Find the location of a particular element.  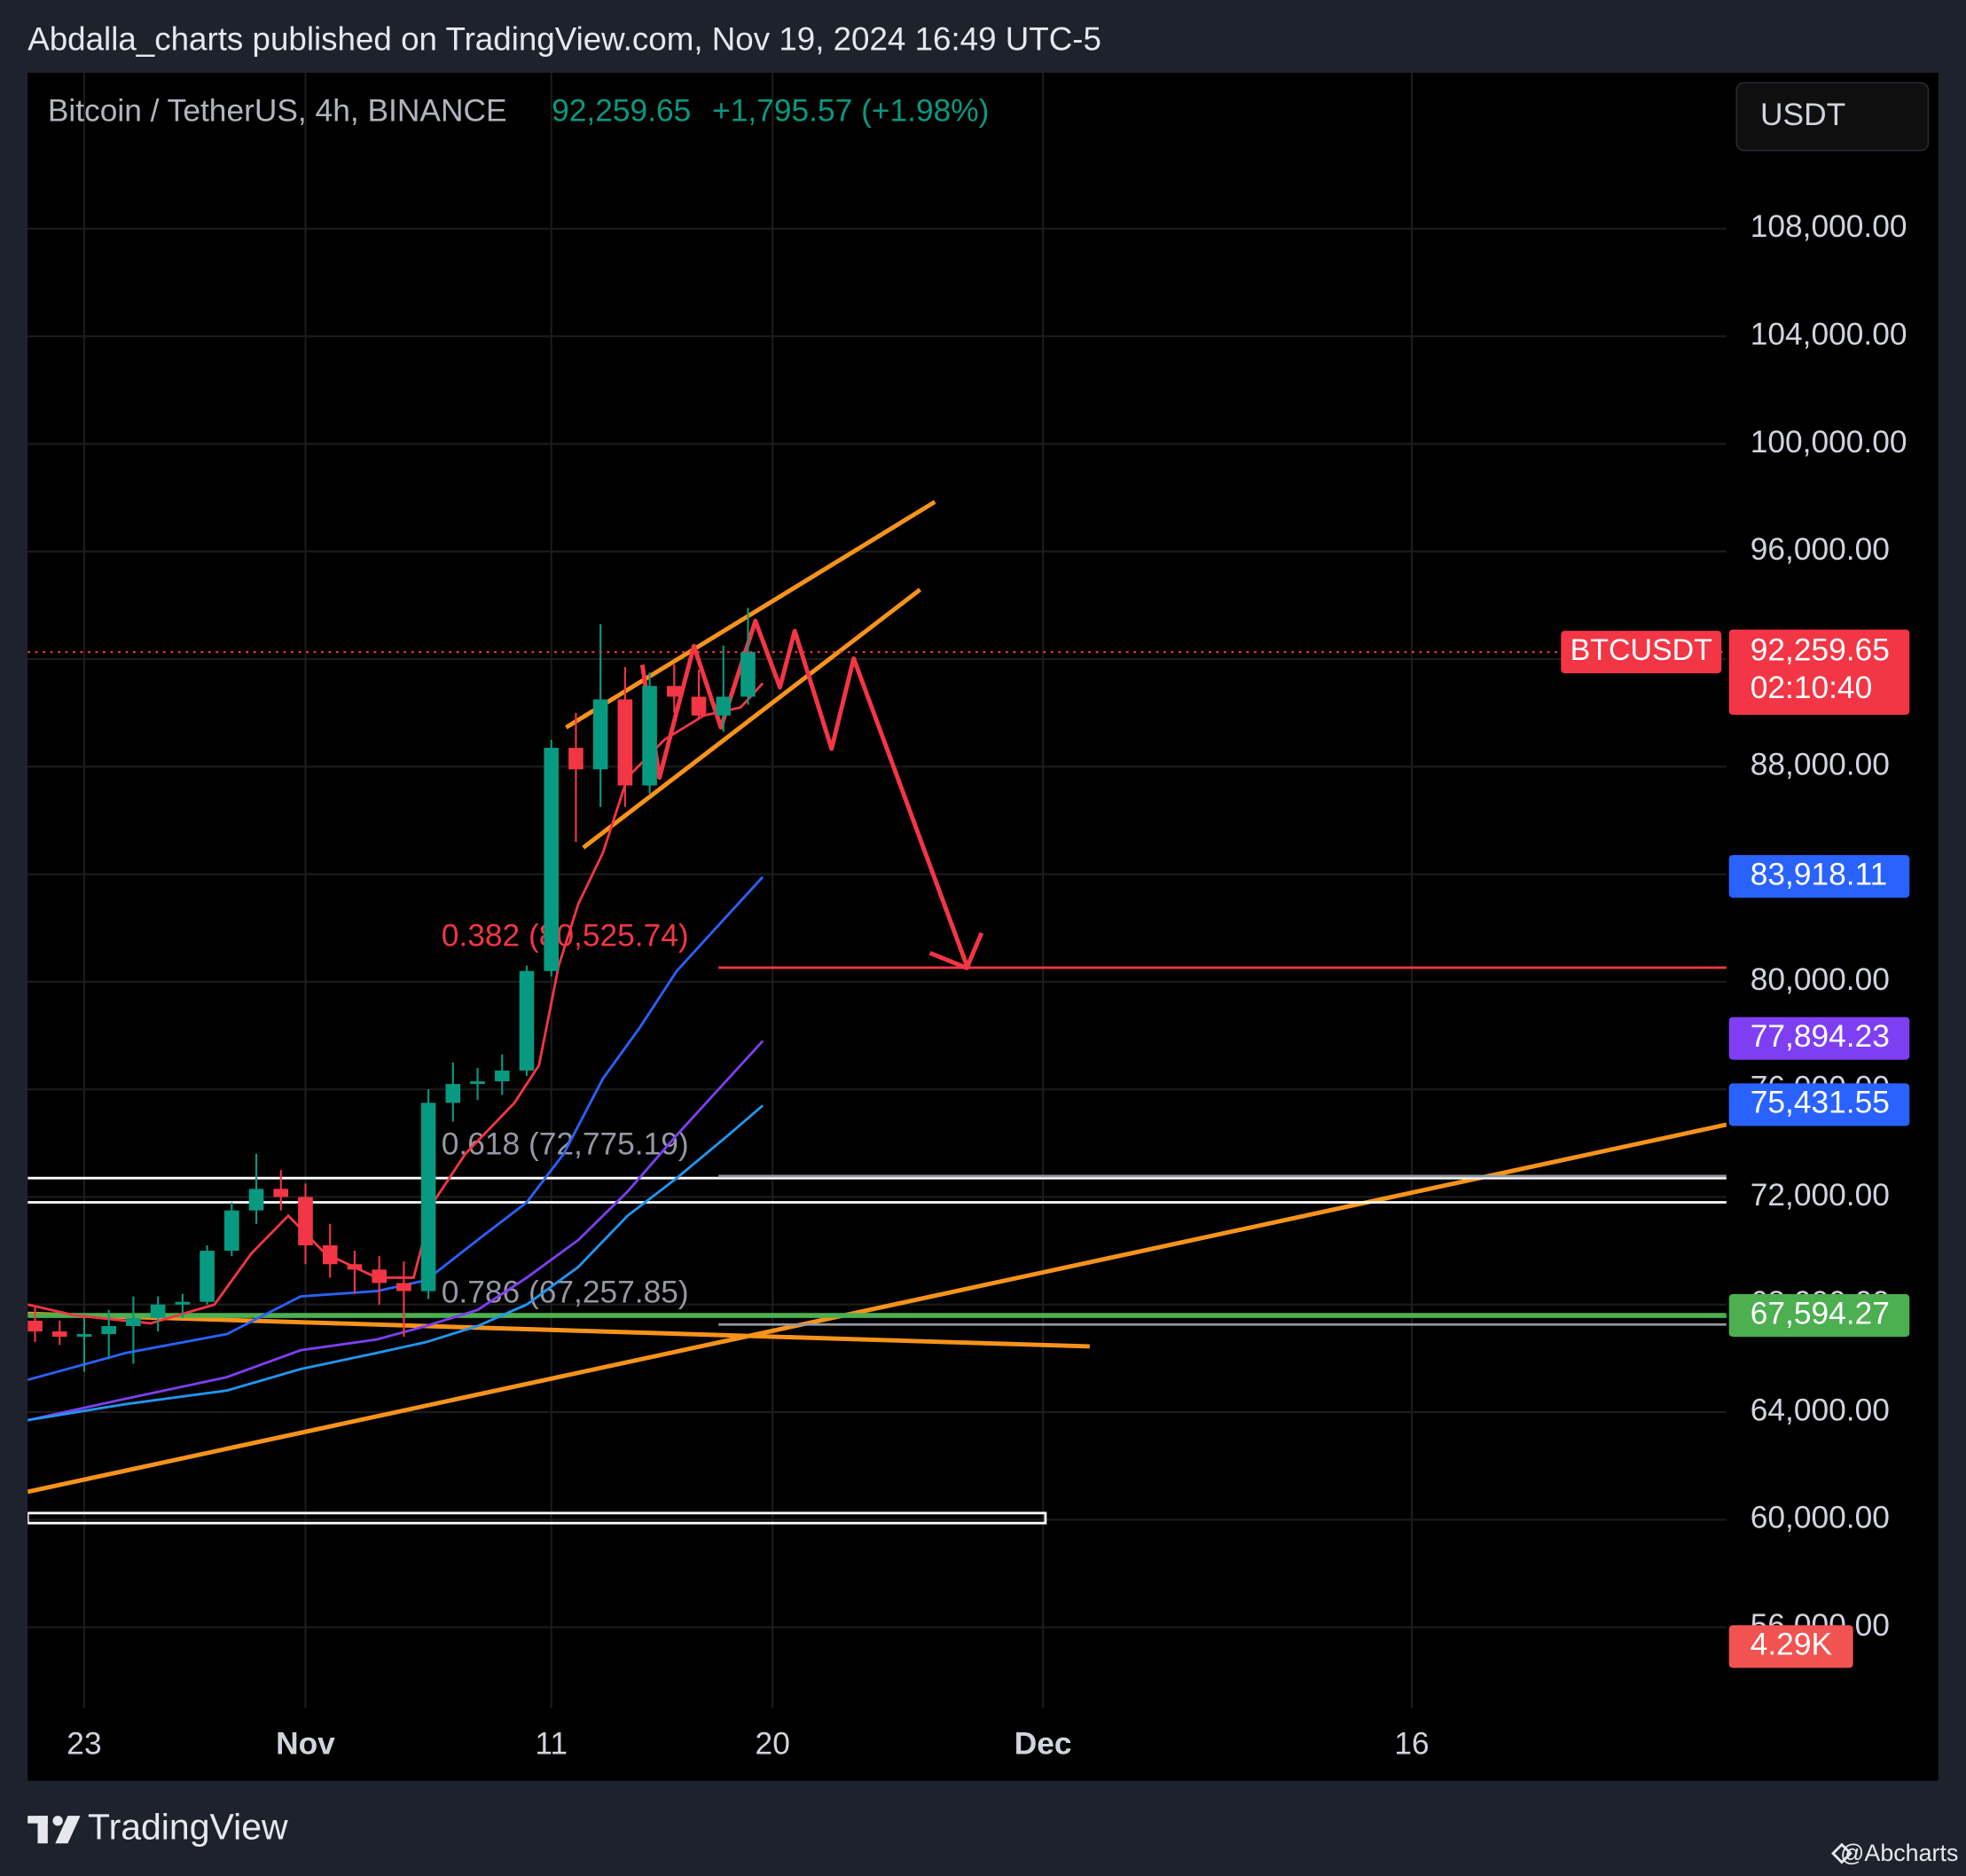

fib-label: 0.618 (72,775.19) is located at coordinates (565, 1143).